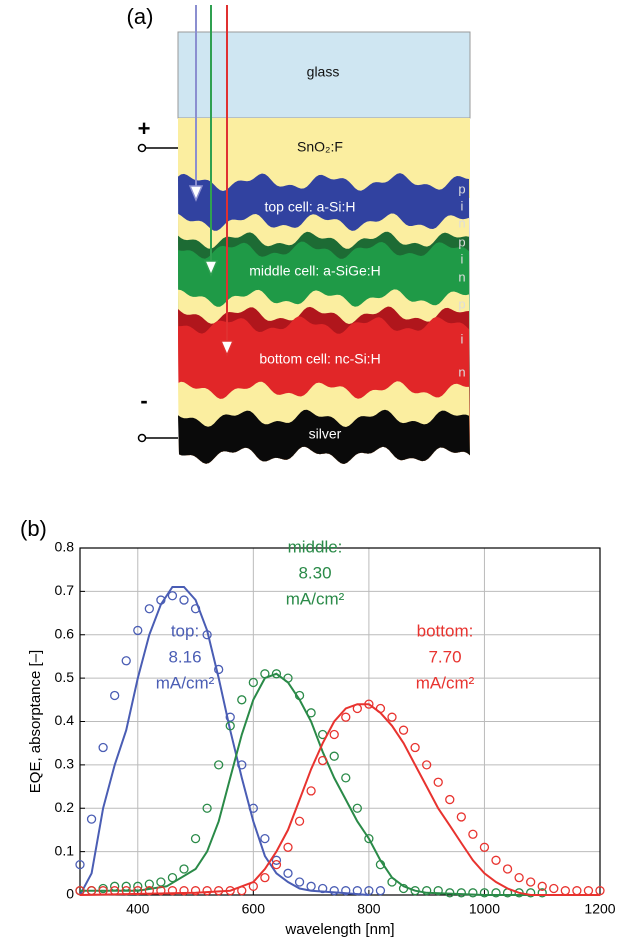 The width and height of the screenshot is (638, 942). I want to click on annotation: 8.16, so click(184, 656).